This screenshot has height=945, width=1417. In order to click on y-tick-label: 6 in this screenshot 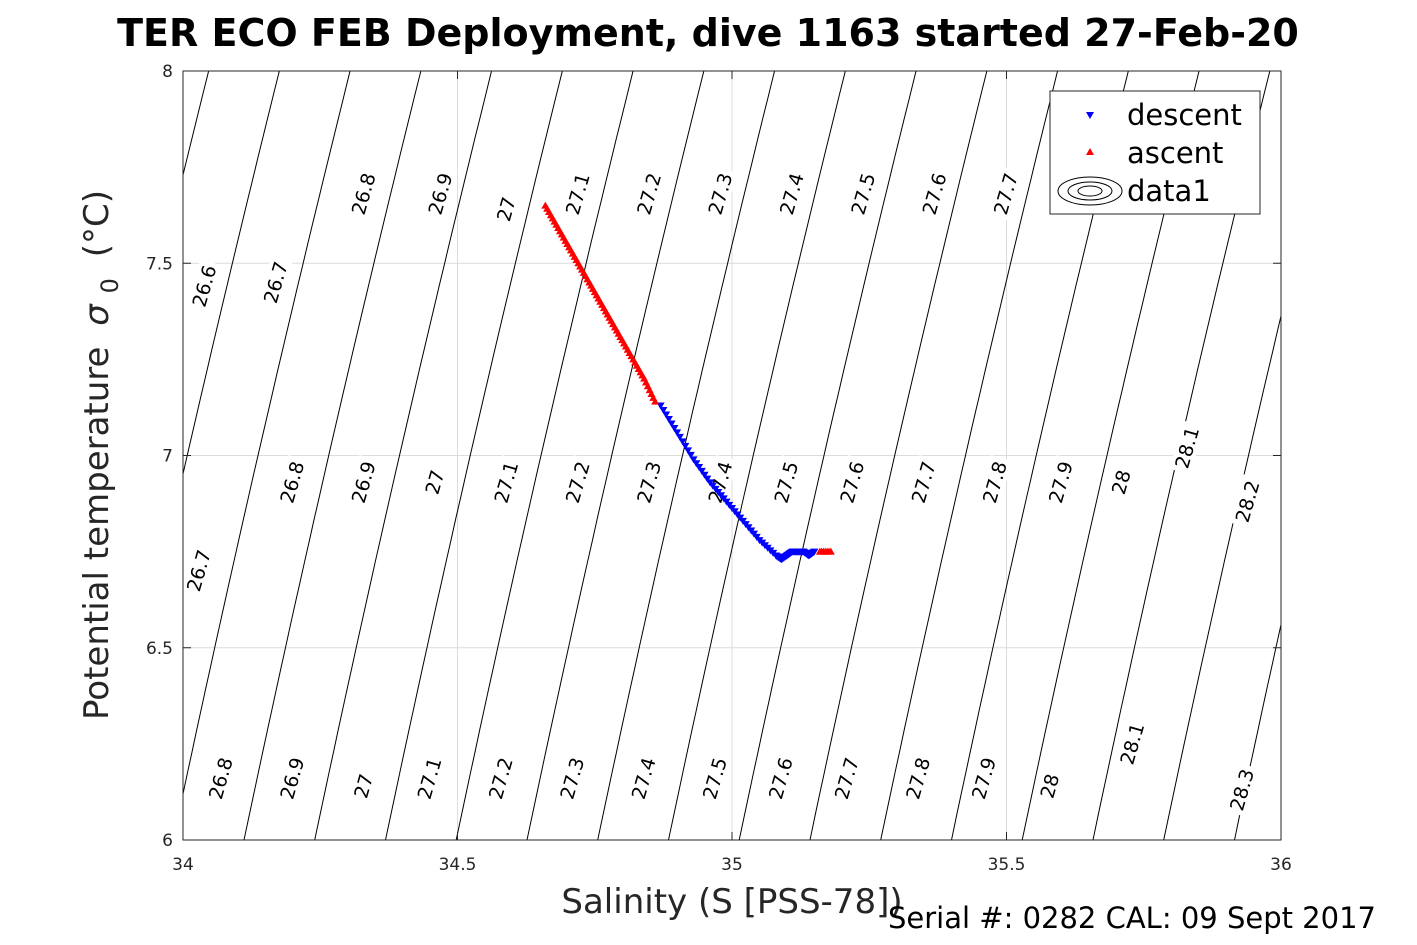, I will do `click(167, 841)`.